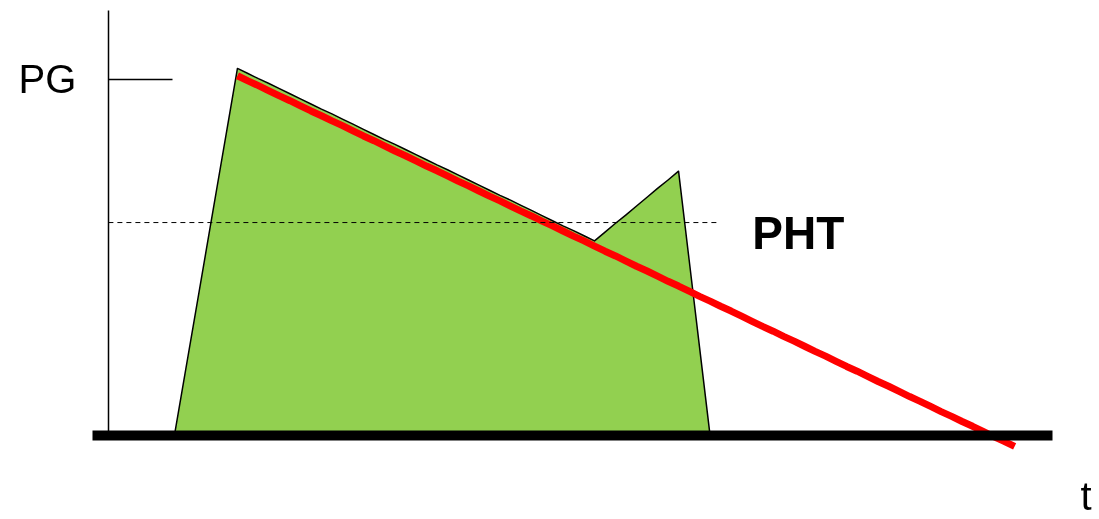 The width and height of the screenshot is (1099, 519). What do you see at coordinates (47, 79) in the screenshot?
I see `ref-line-label: PG` at bounding box center [47, 79].